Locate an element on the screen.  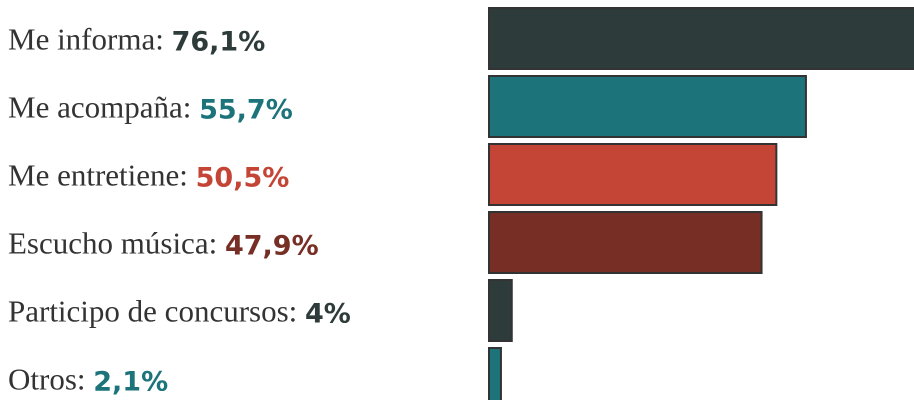
category-label: Otros: is located at coordinates (47, 379).